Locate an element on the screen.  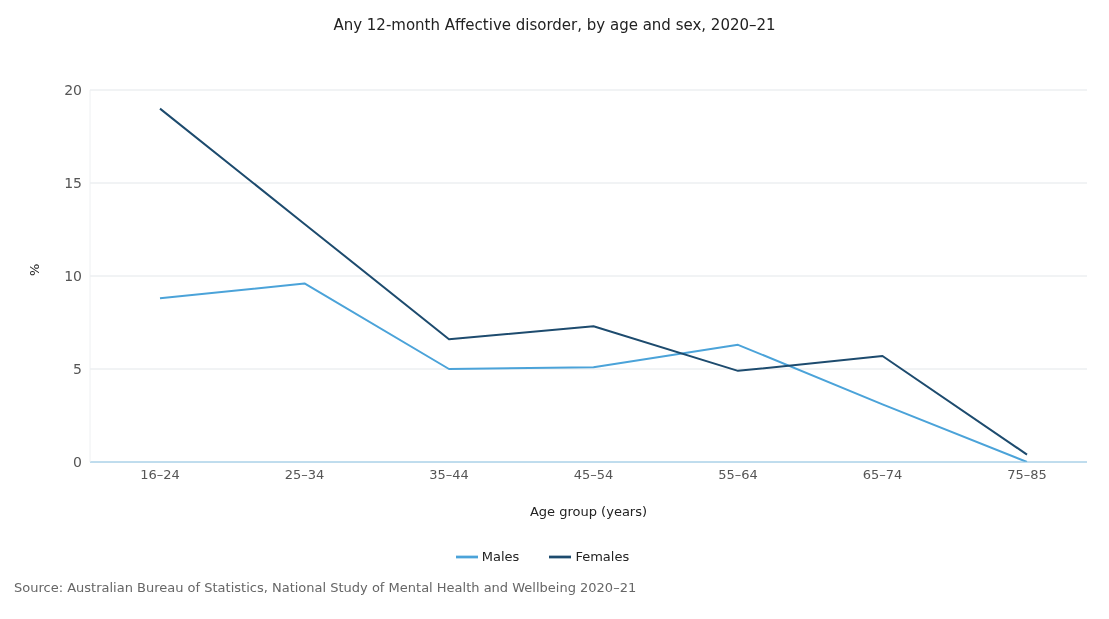
x-tick-label: 55–64 is located at coordinates (738, 475).